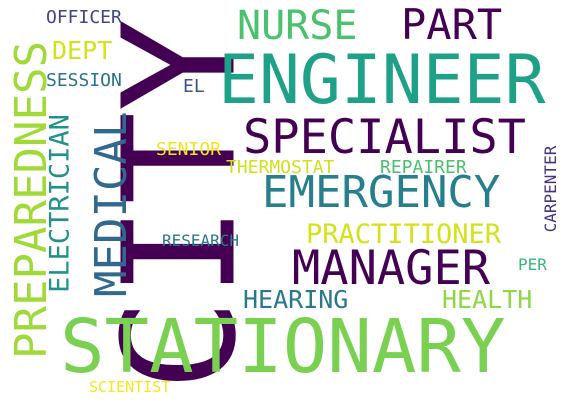  What do you see at coordinates (382, 80) in the screenshot?
I see `word-engineer: ENGINEER` at bounding box center [382, 80].